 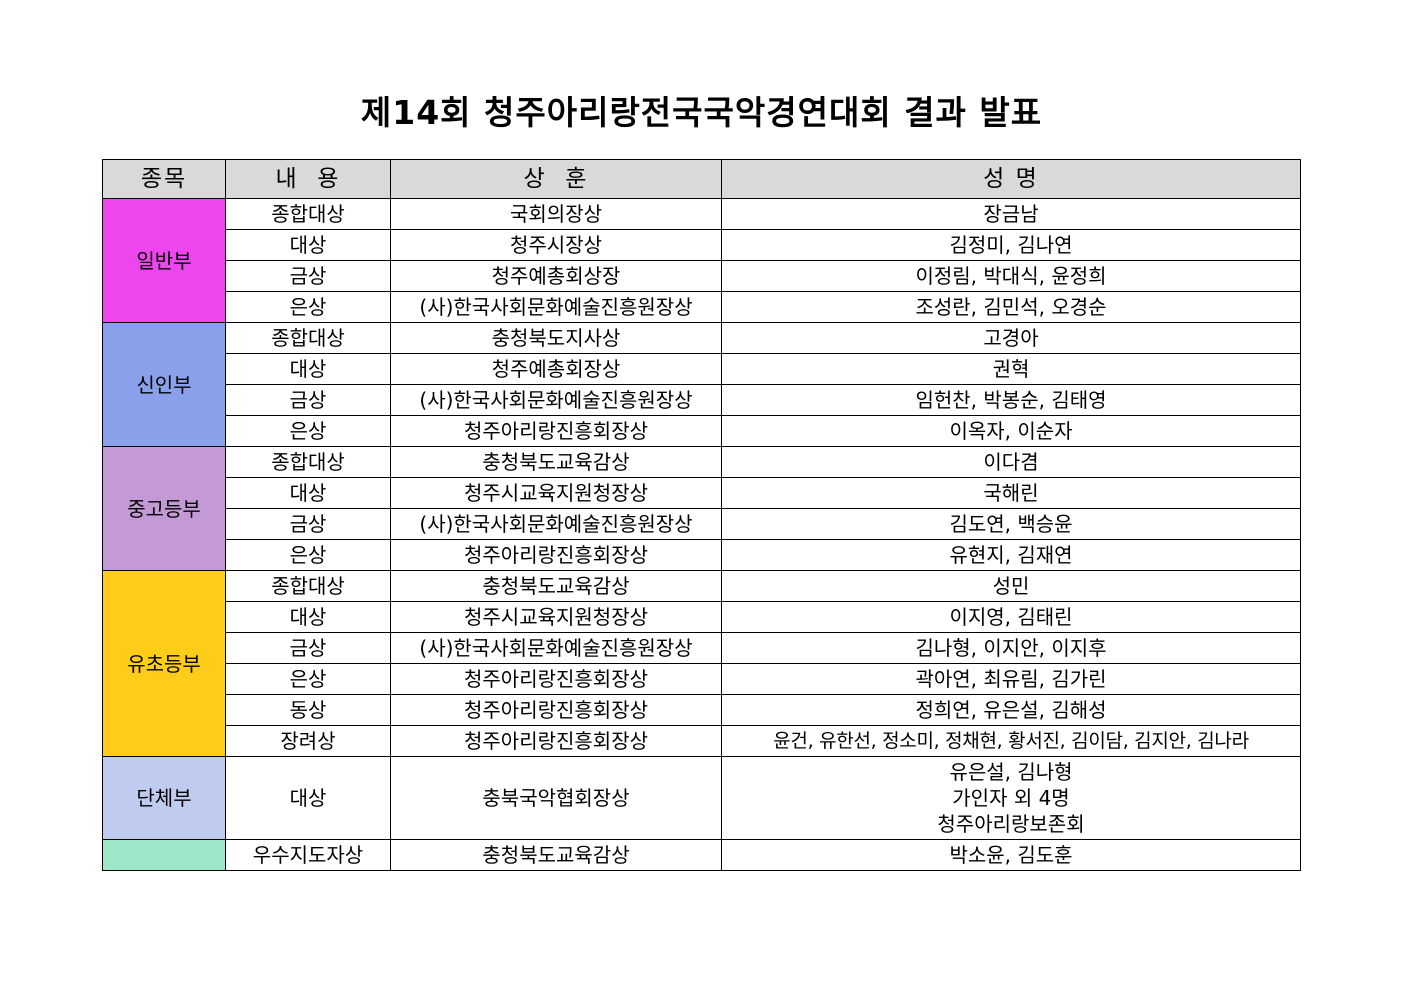 I want to click on table-row: 대상 청주시교육지원청장상 이지영, 김태린, so click(x=702, y=617).